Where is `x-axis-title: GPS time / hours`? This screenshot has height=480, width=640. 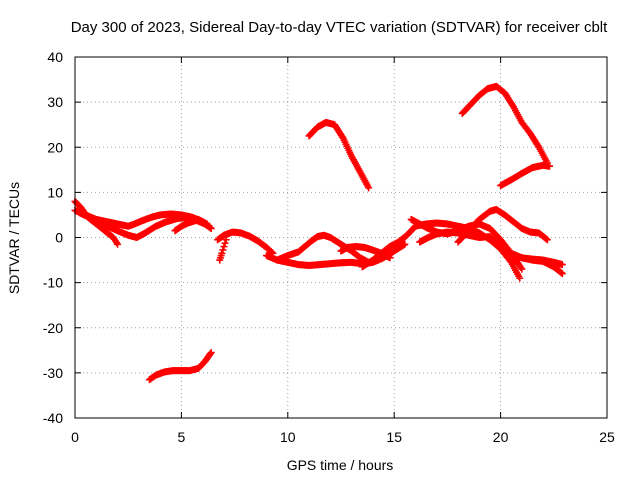
x-axis-title: GPS time / hours is located at coordinates (340, 465).